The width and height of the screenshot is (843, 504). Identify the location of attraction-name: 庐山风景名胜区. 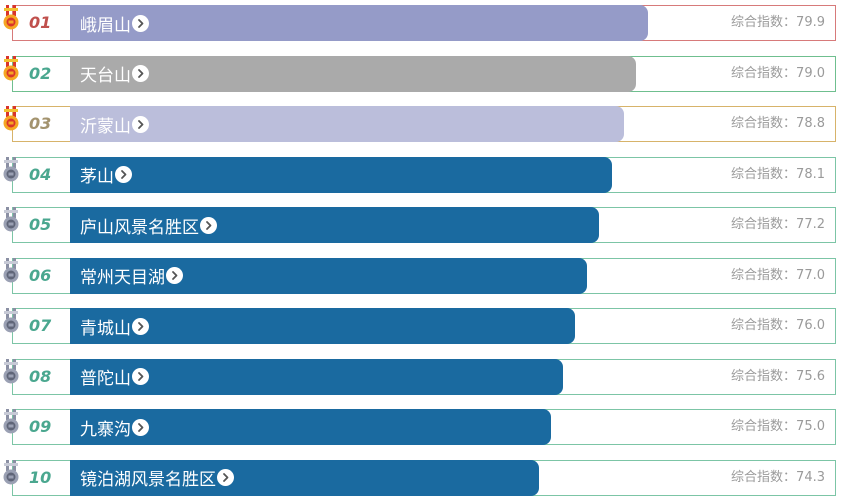
(139, 227).